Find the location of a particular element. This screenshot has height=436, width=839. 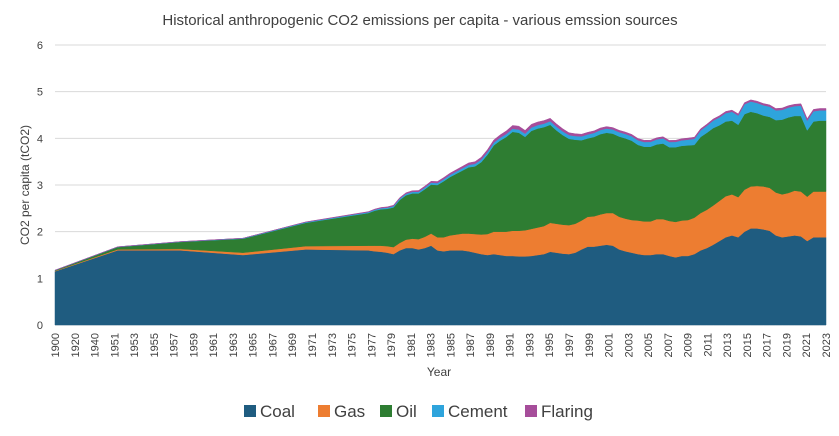

x-tick-label: 1979 is located at coordinates (392, 345).